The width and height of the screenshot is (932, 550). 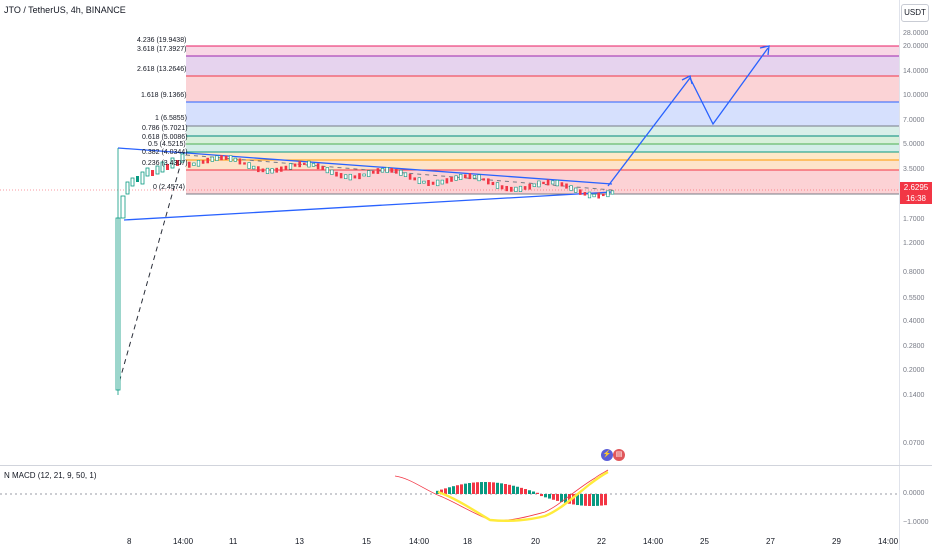 What do you see at coordinates (619, 455) in the screenshot?
I see `us-flag-icon: ▤` at bounding box center [619, 455].